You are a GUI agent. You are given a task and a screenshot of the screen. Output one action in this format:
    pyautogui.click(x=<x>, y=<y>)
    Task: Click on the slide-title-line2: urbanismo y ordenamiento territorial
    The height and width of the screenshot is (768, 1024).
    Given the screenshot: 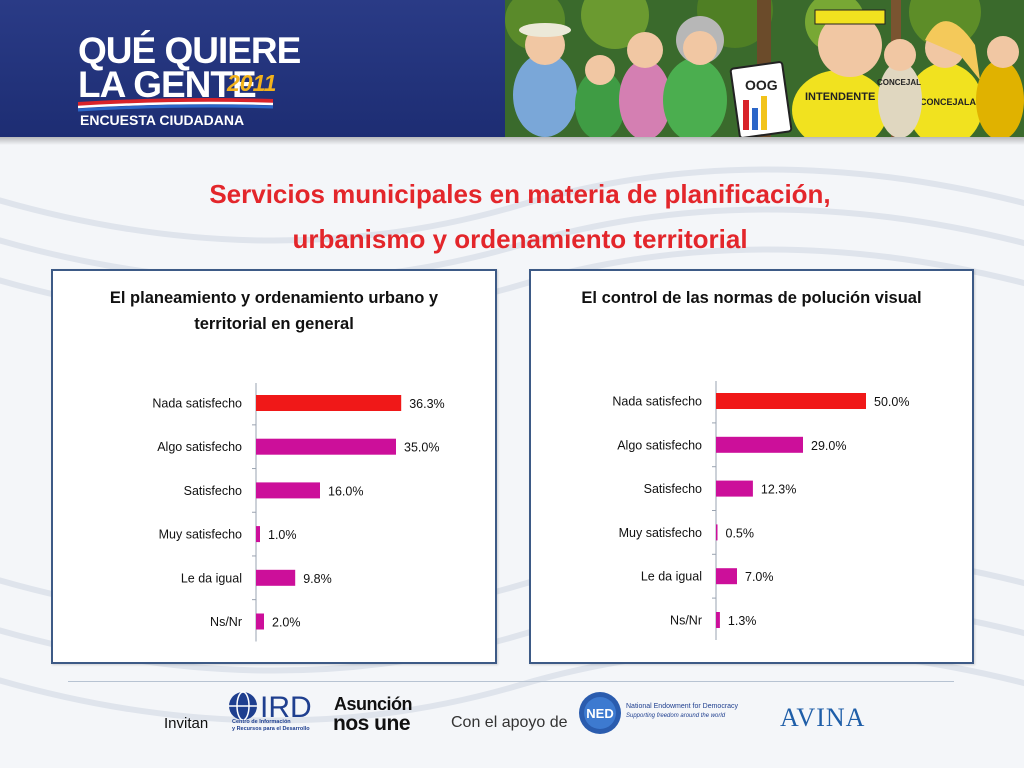 What is the action you would take?
    pyautogui.click(x=520, y=239)
    